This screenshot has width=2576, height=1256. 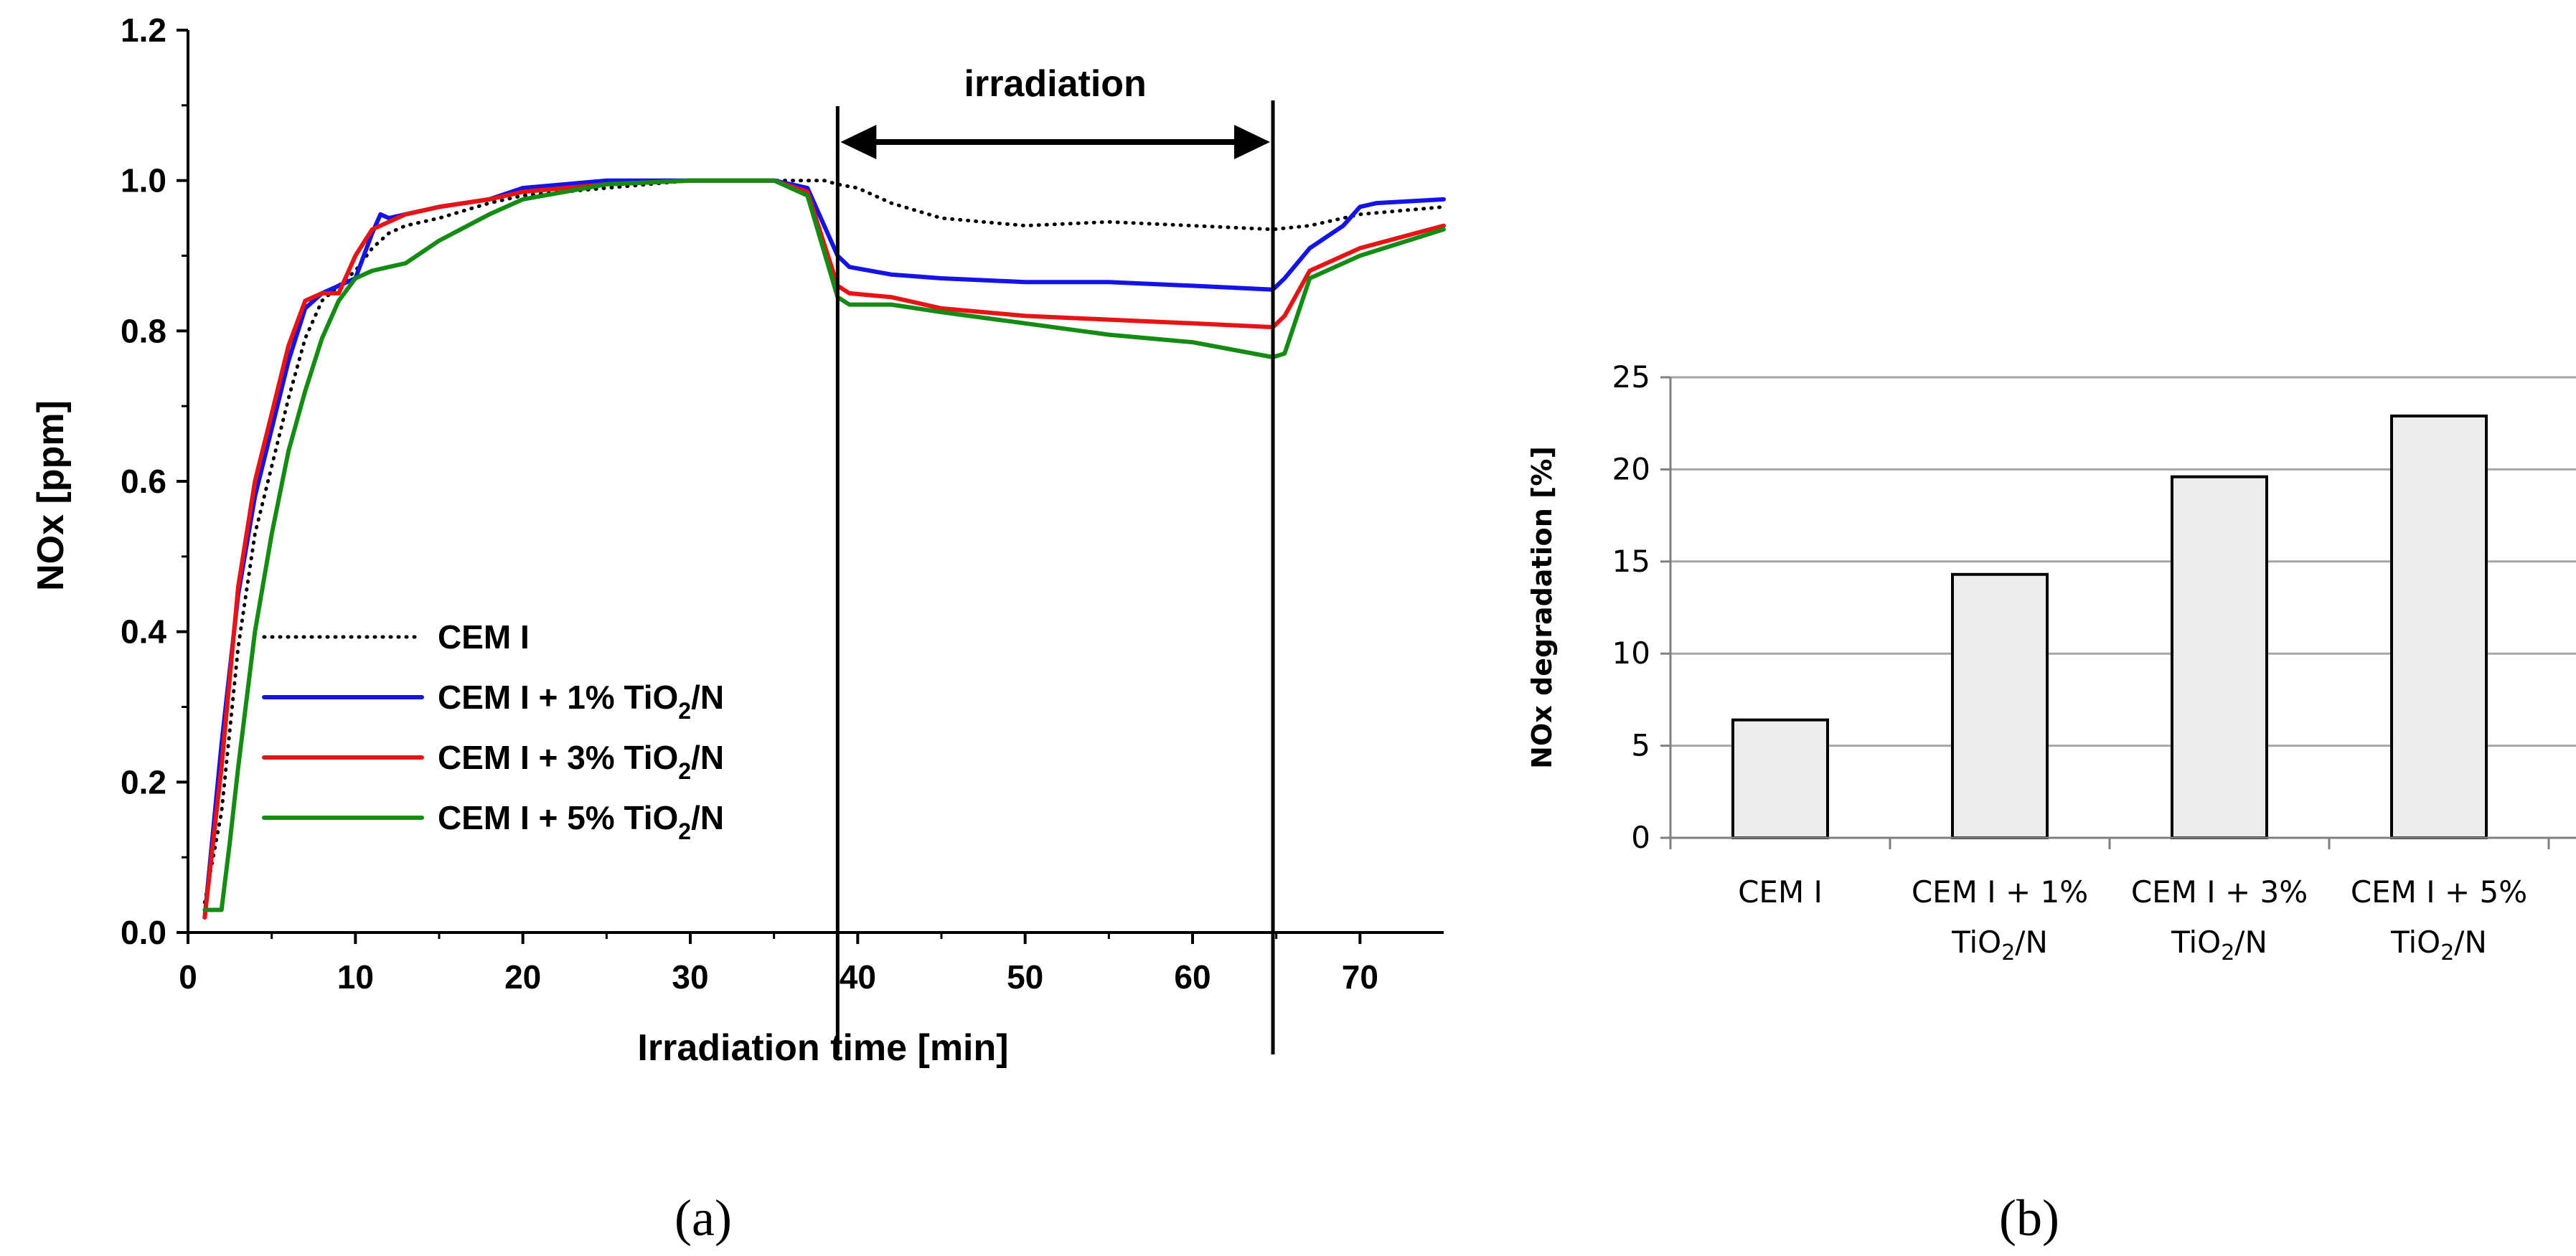 I want to click on legend-label-main: CEM I, so click(x=484, y=637).